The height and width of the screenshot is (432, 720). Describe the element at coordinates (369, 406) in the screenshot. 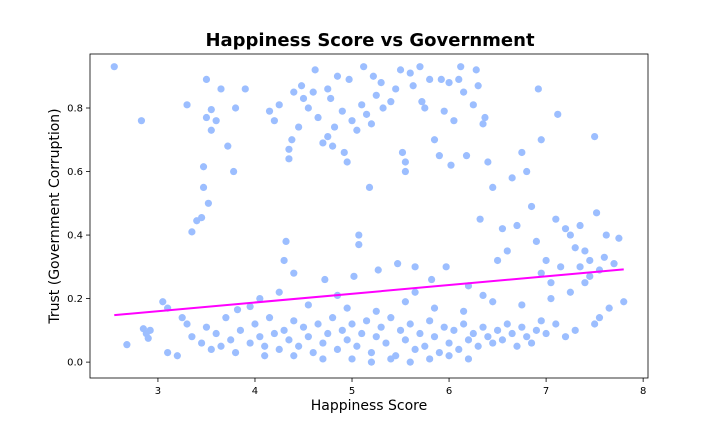

I see `x-axis-label: Happiness Score` at that location.